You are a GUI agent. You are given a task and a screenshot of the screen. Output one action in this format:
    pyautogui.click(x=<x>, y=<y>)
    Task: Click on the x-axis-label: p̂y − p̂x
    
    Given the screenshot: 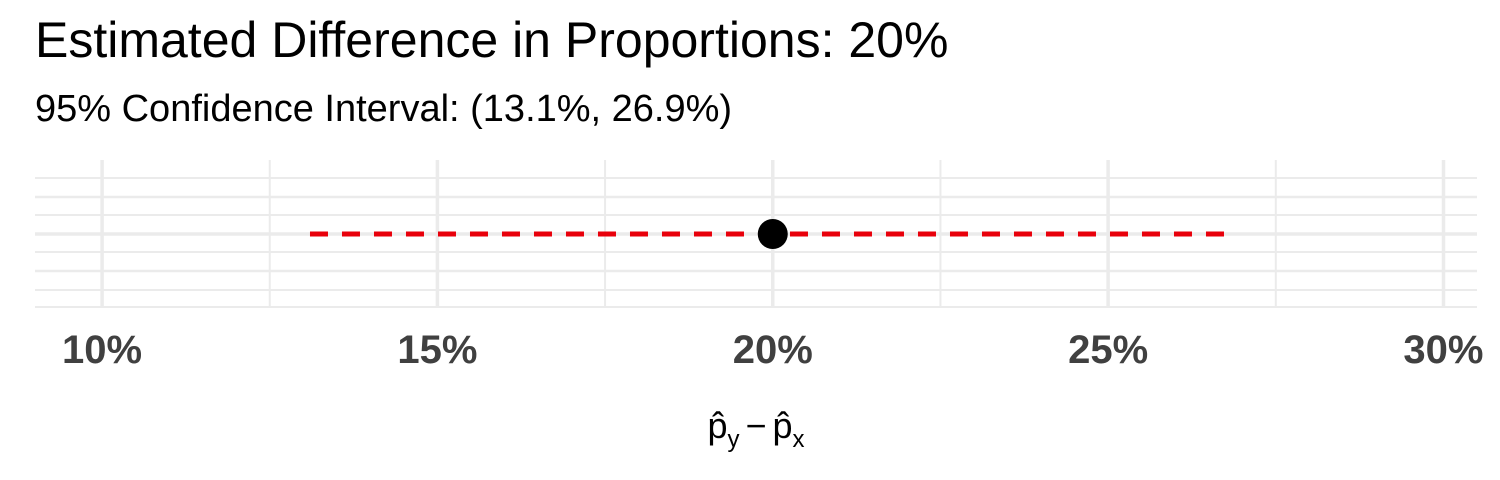 What is the action you would take?
    pyautogui.click(x=755, y=429)
    